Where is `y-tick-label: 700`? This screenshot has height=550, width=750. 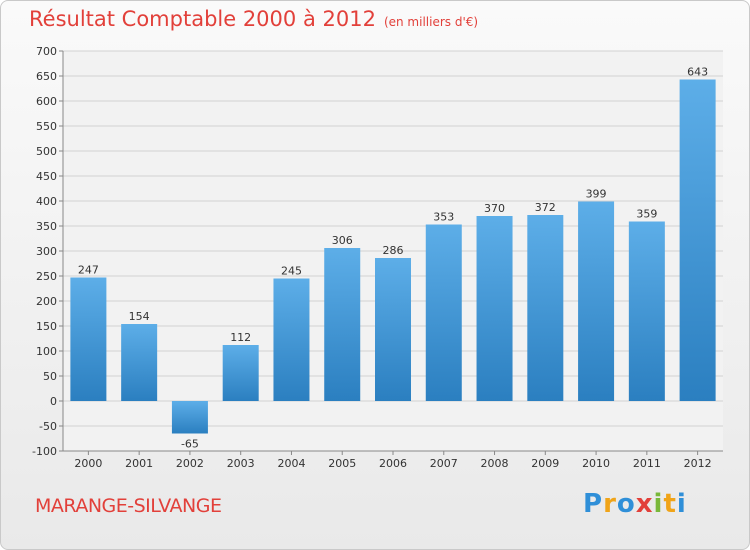
y-tick-label: 700 is located at coordinates (46, 51).